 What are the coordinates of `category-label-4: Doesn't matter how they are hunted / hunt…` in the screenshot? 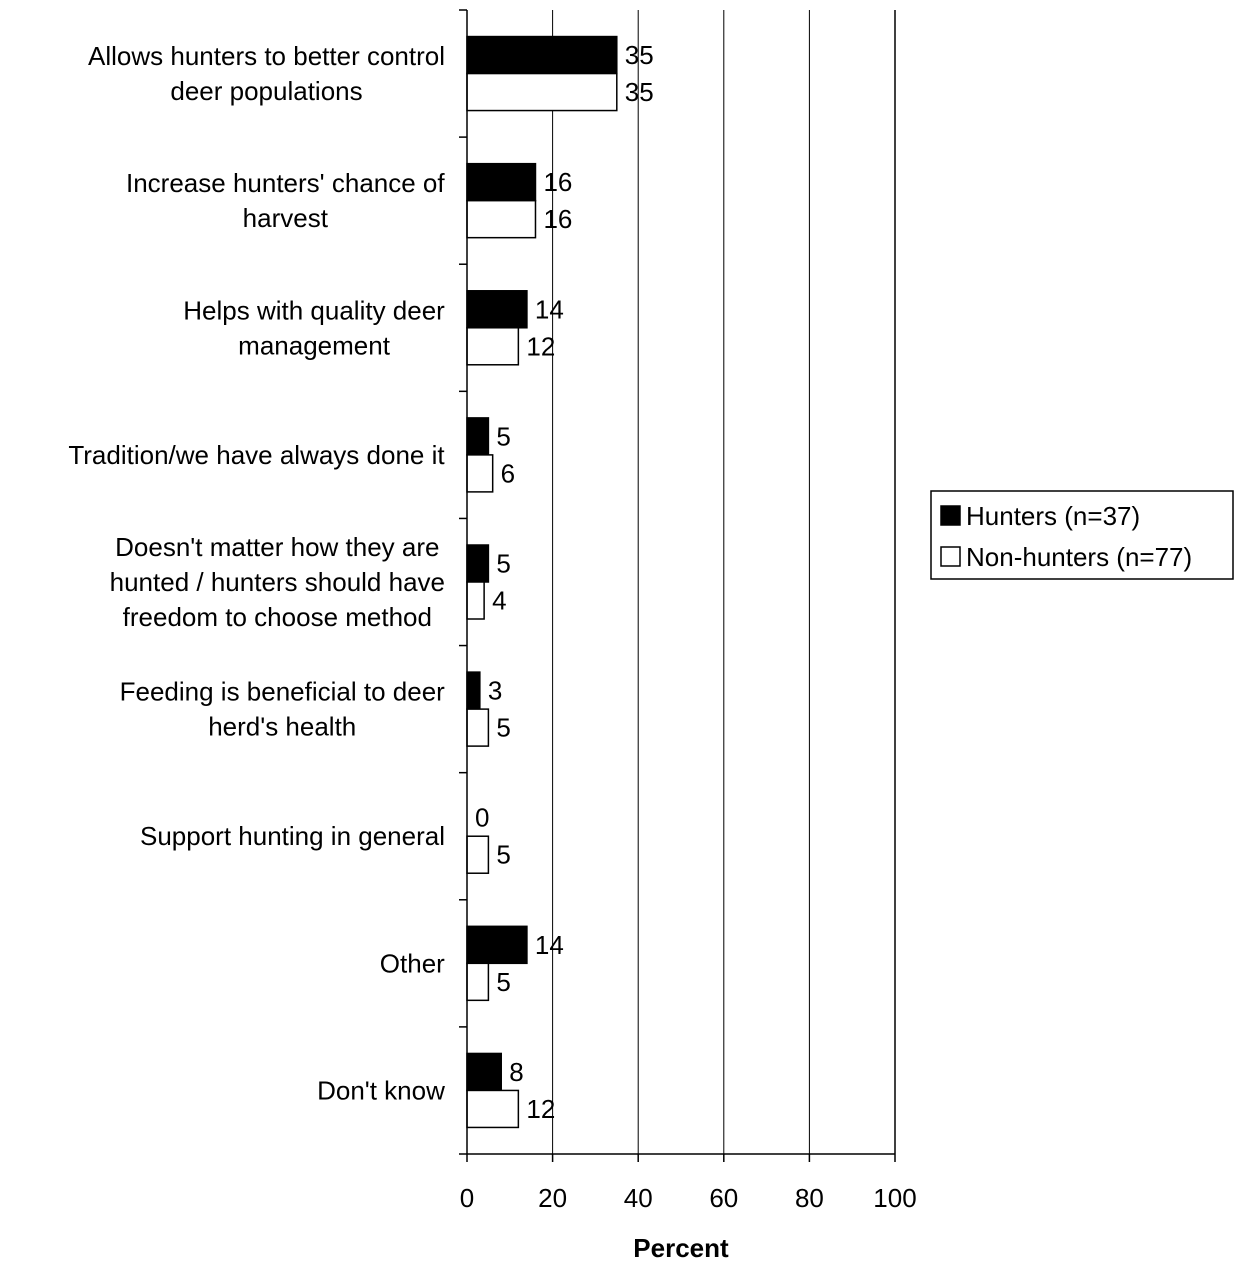 It's located at (277, 582).